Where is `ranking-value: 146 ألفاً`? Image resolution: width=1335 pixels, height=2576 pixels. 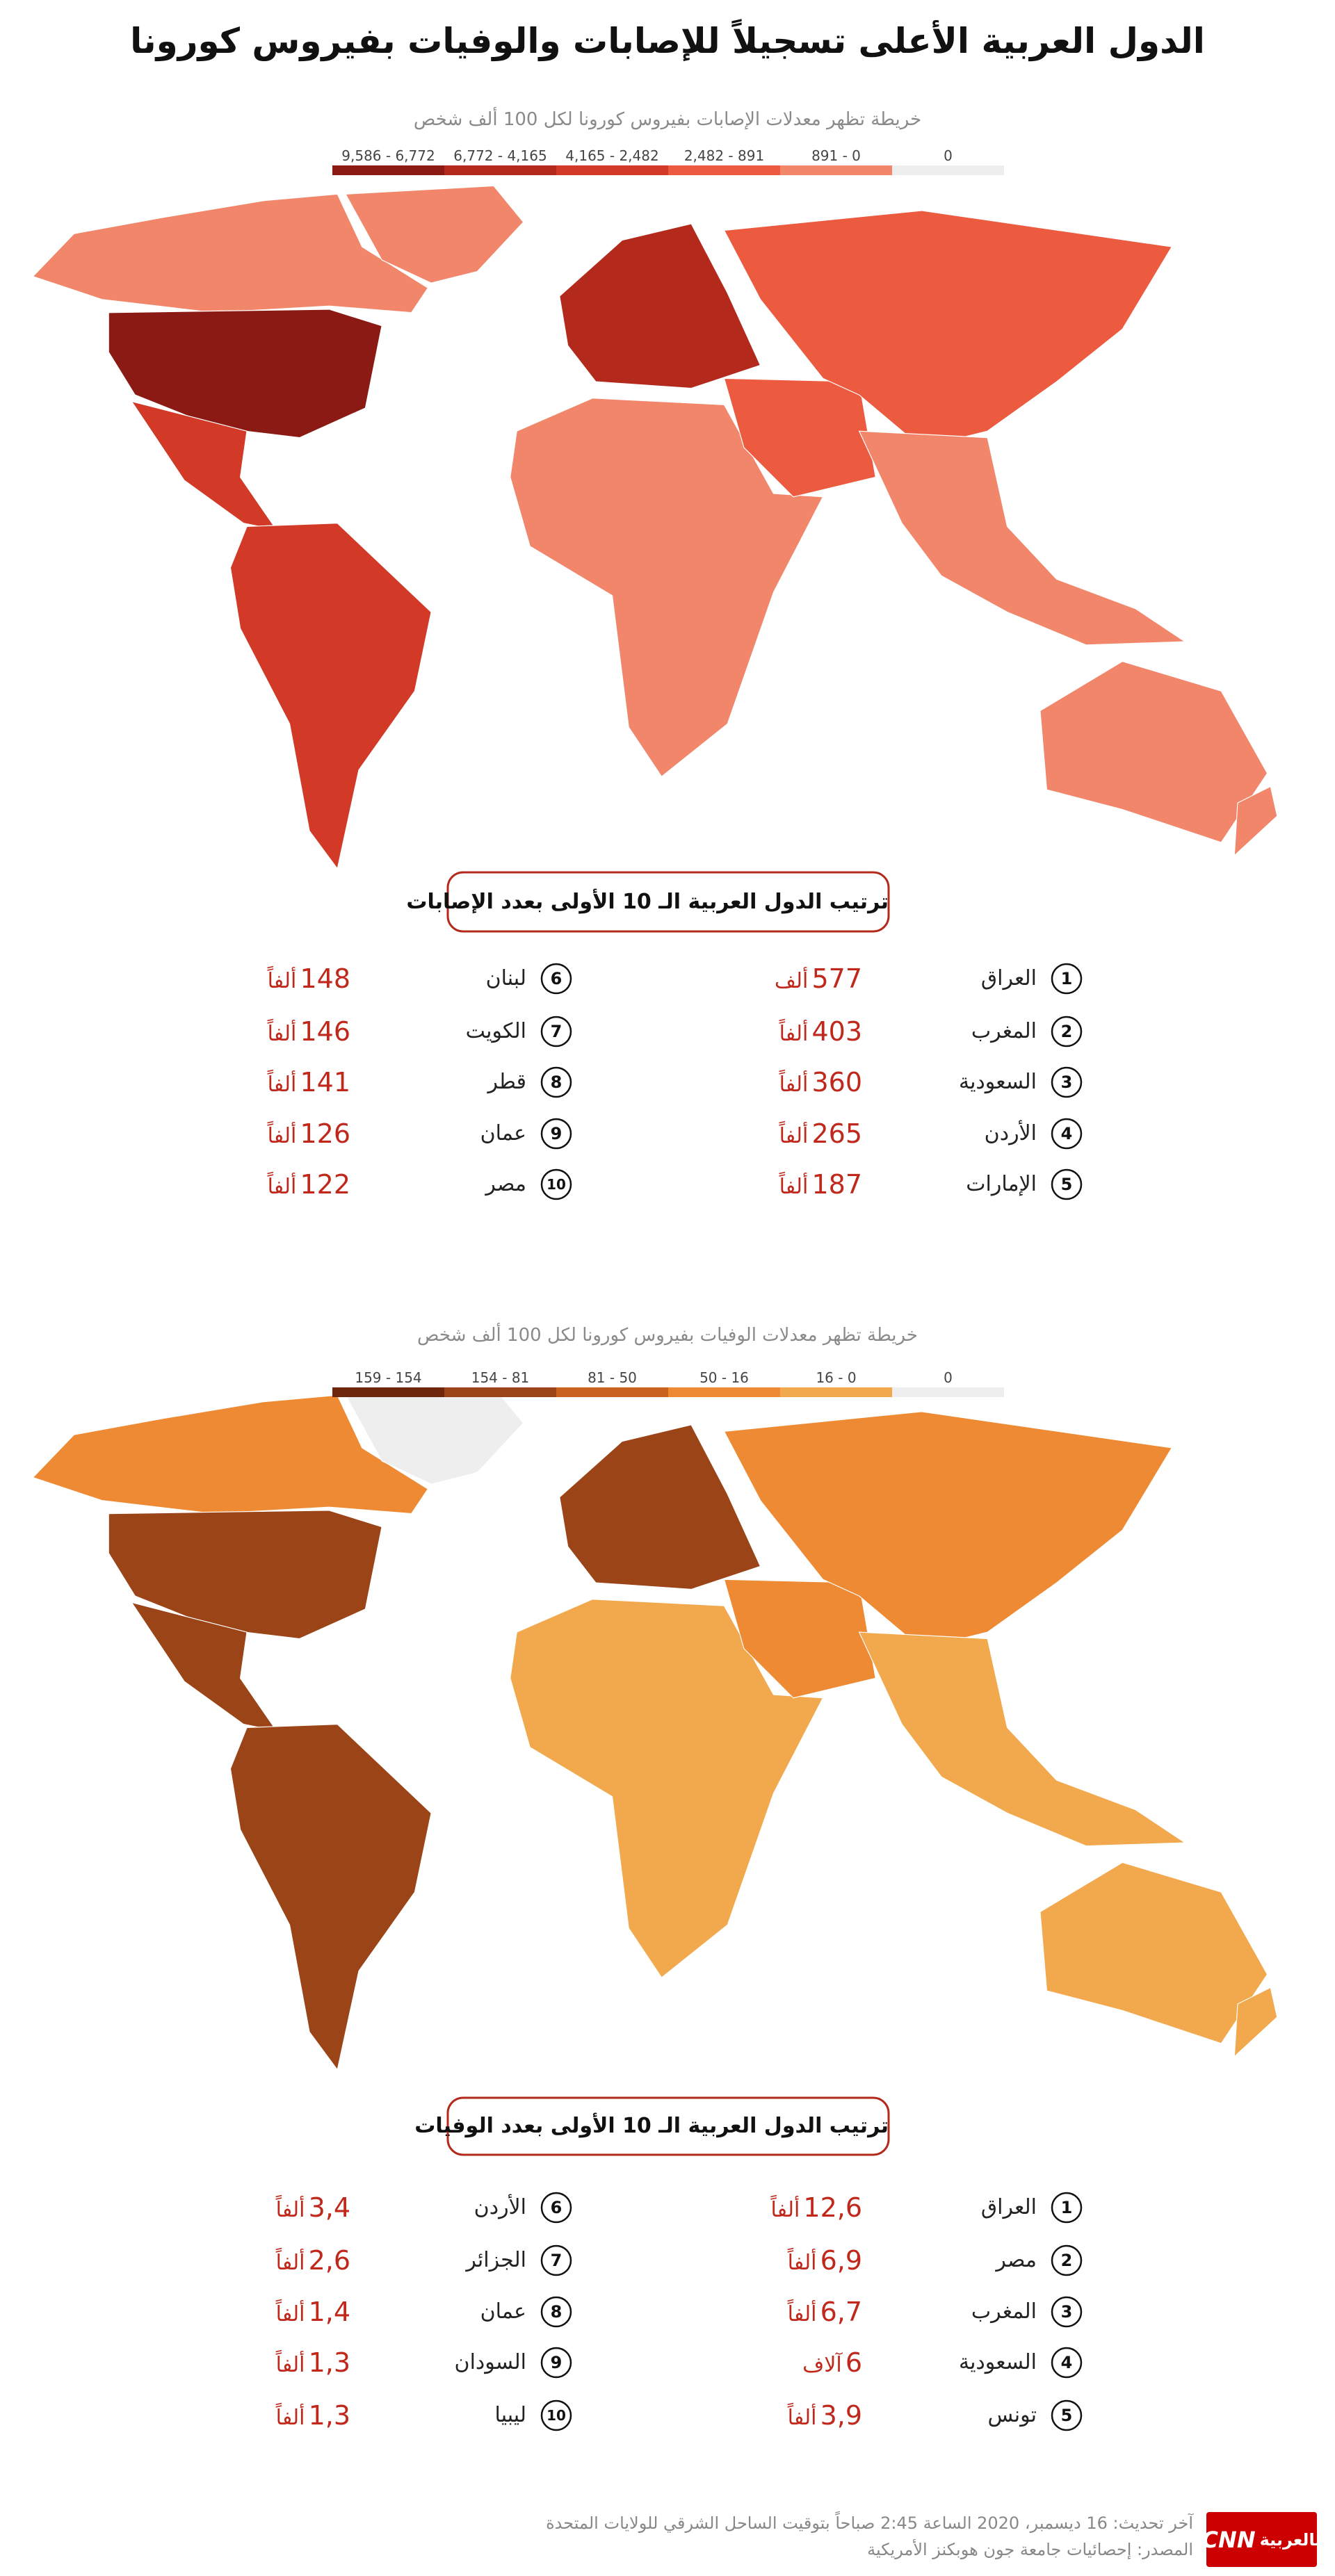
ranking-value: 146 ألفاً is located at coordinates (309, 1034).